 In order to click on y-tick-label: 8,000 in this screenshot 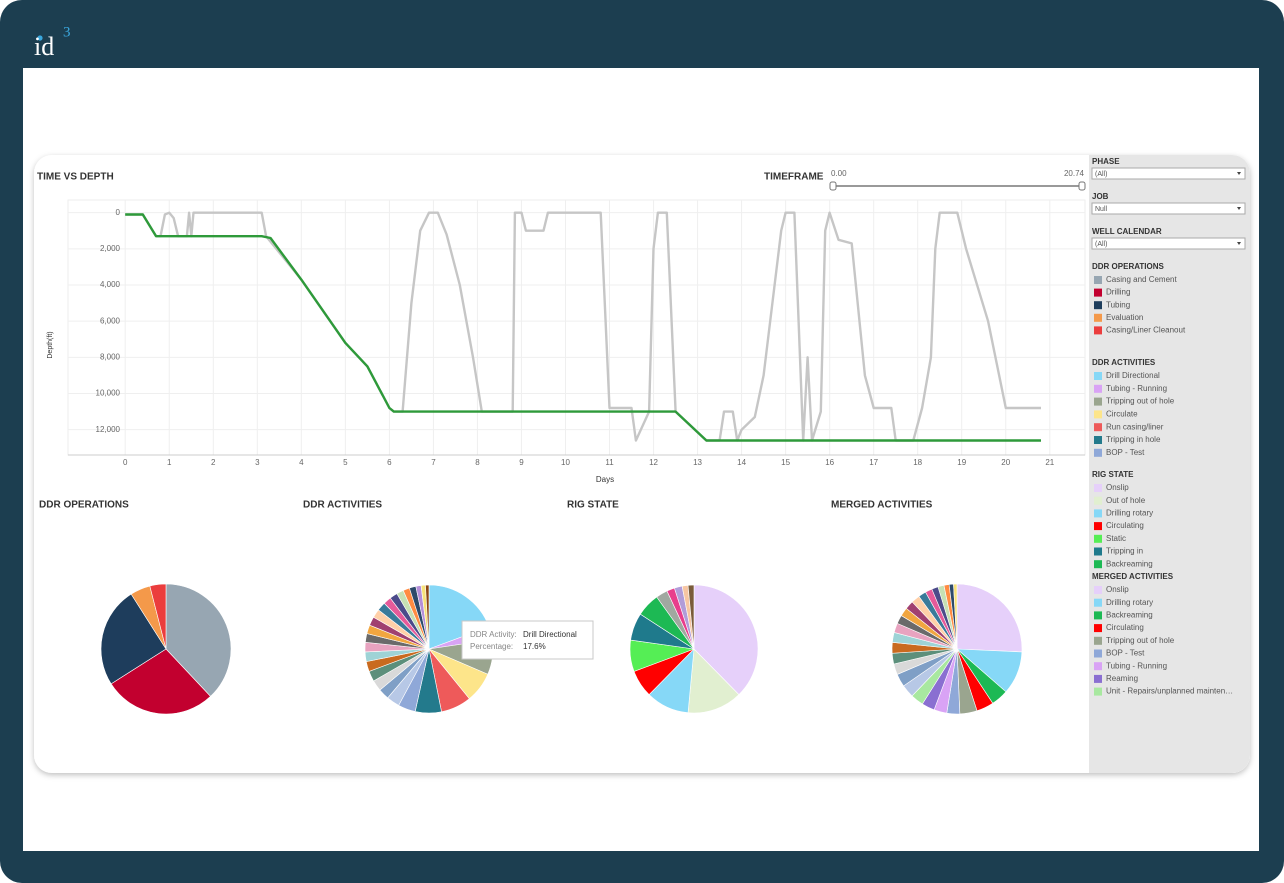, I will do `click(110, 356)`.